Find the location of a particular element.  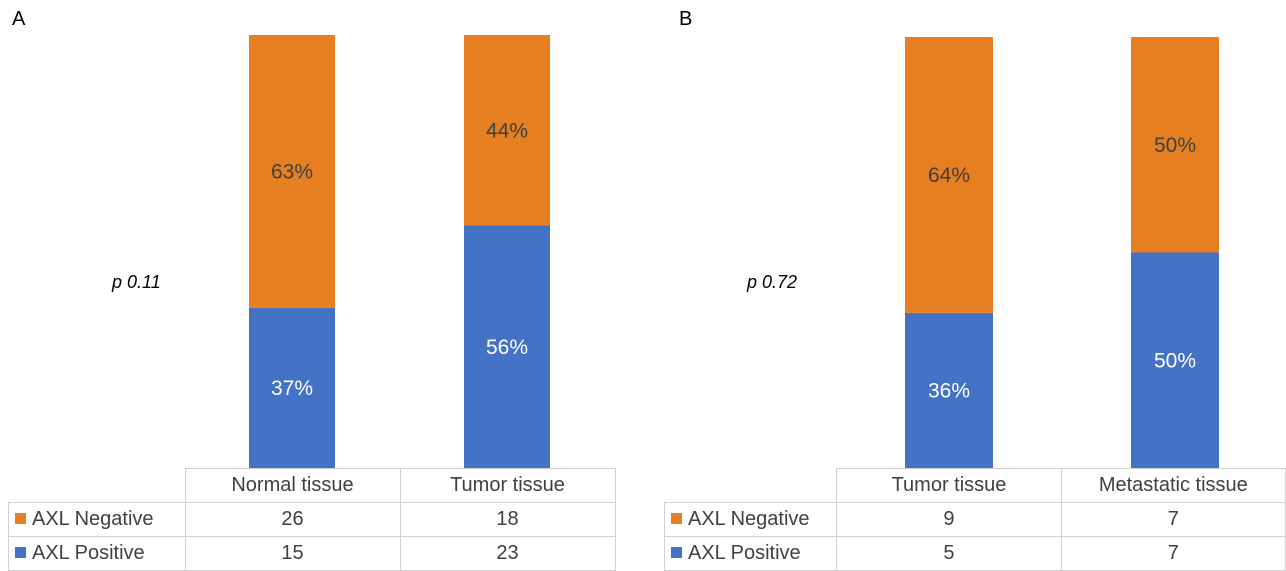

data-label: 56% is located at coordinates (507, 347).